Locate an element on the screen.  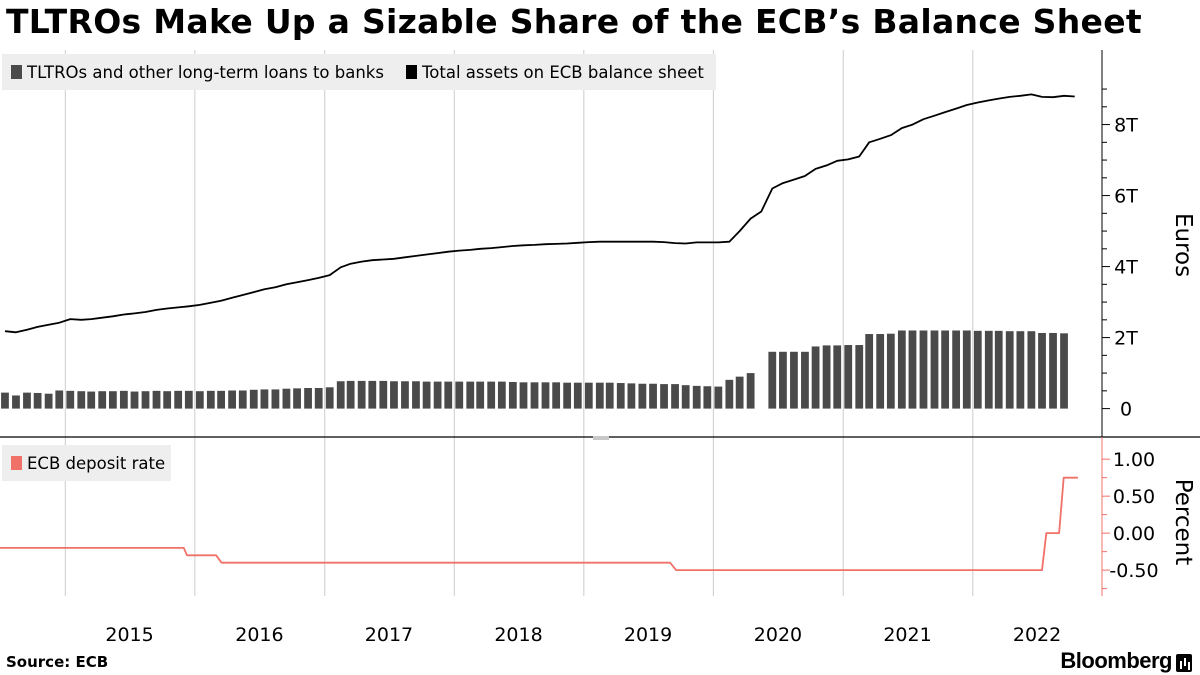
deposit-rate-line is located at coordinates (539, 523).